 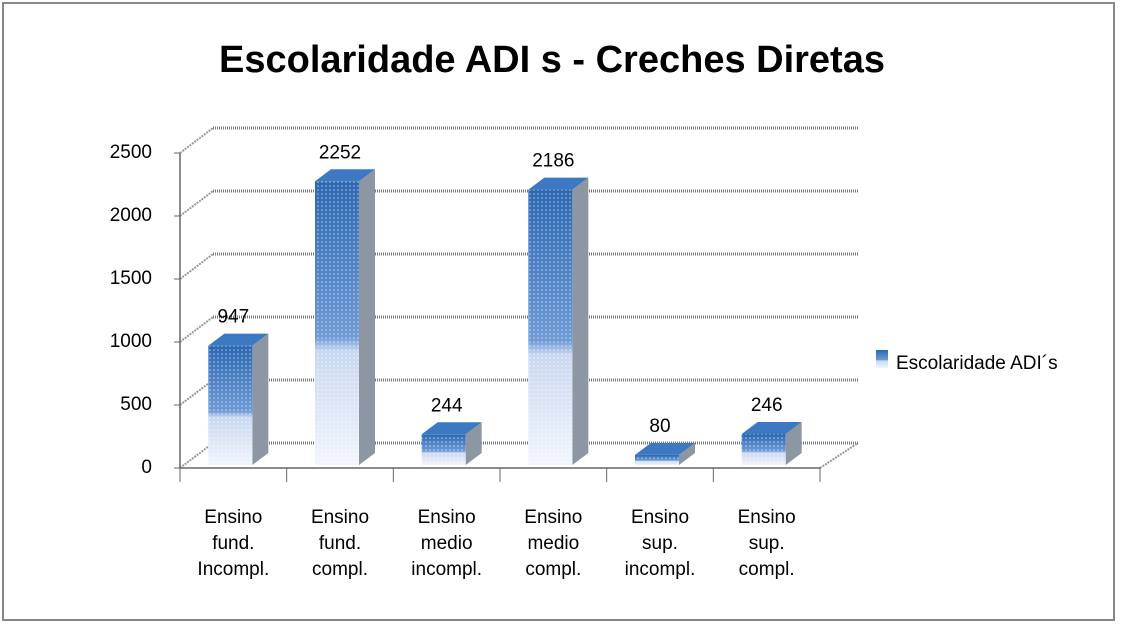 I want to click on x-tick-label: Ensino medio incompl., so click(x=447, y=543).